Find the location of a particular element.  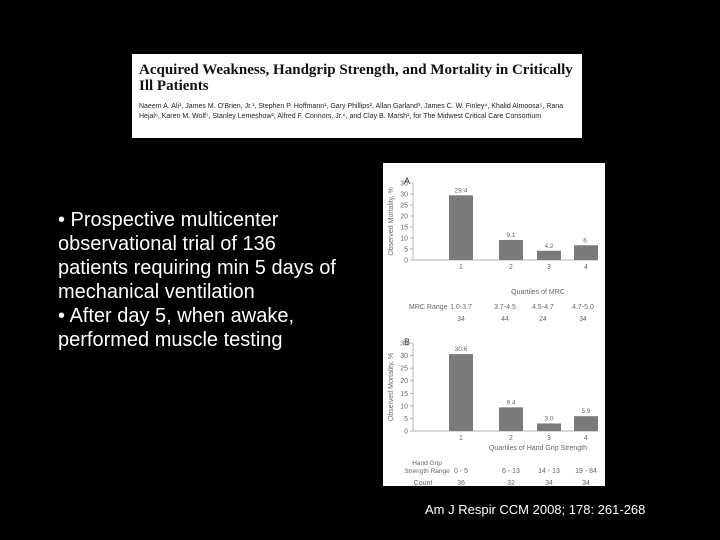

bar-data-label: 9.1 is located at coordinates (510, 235).